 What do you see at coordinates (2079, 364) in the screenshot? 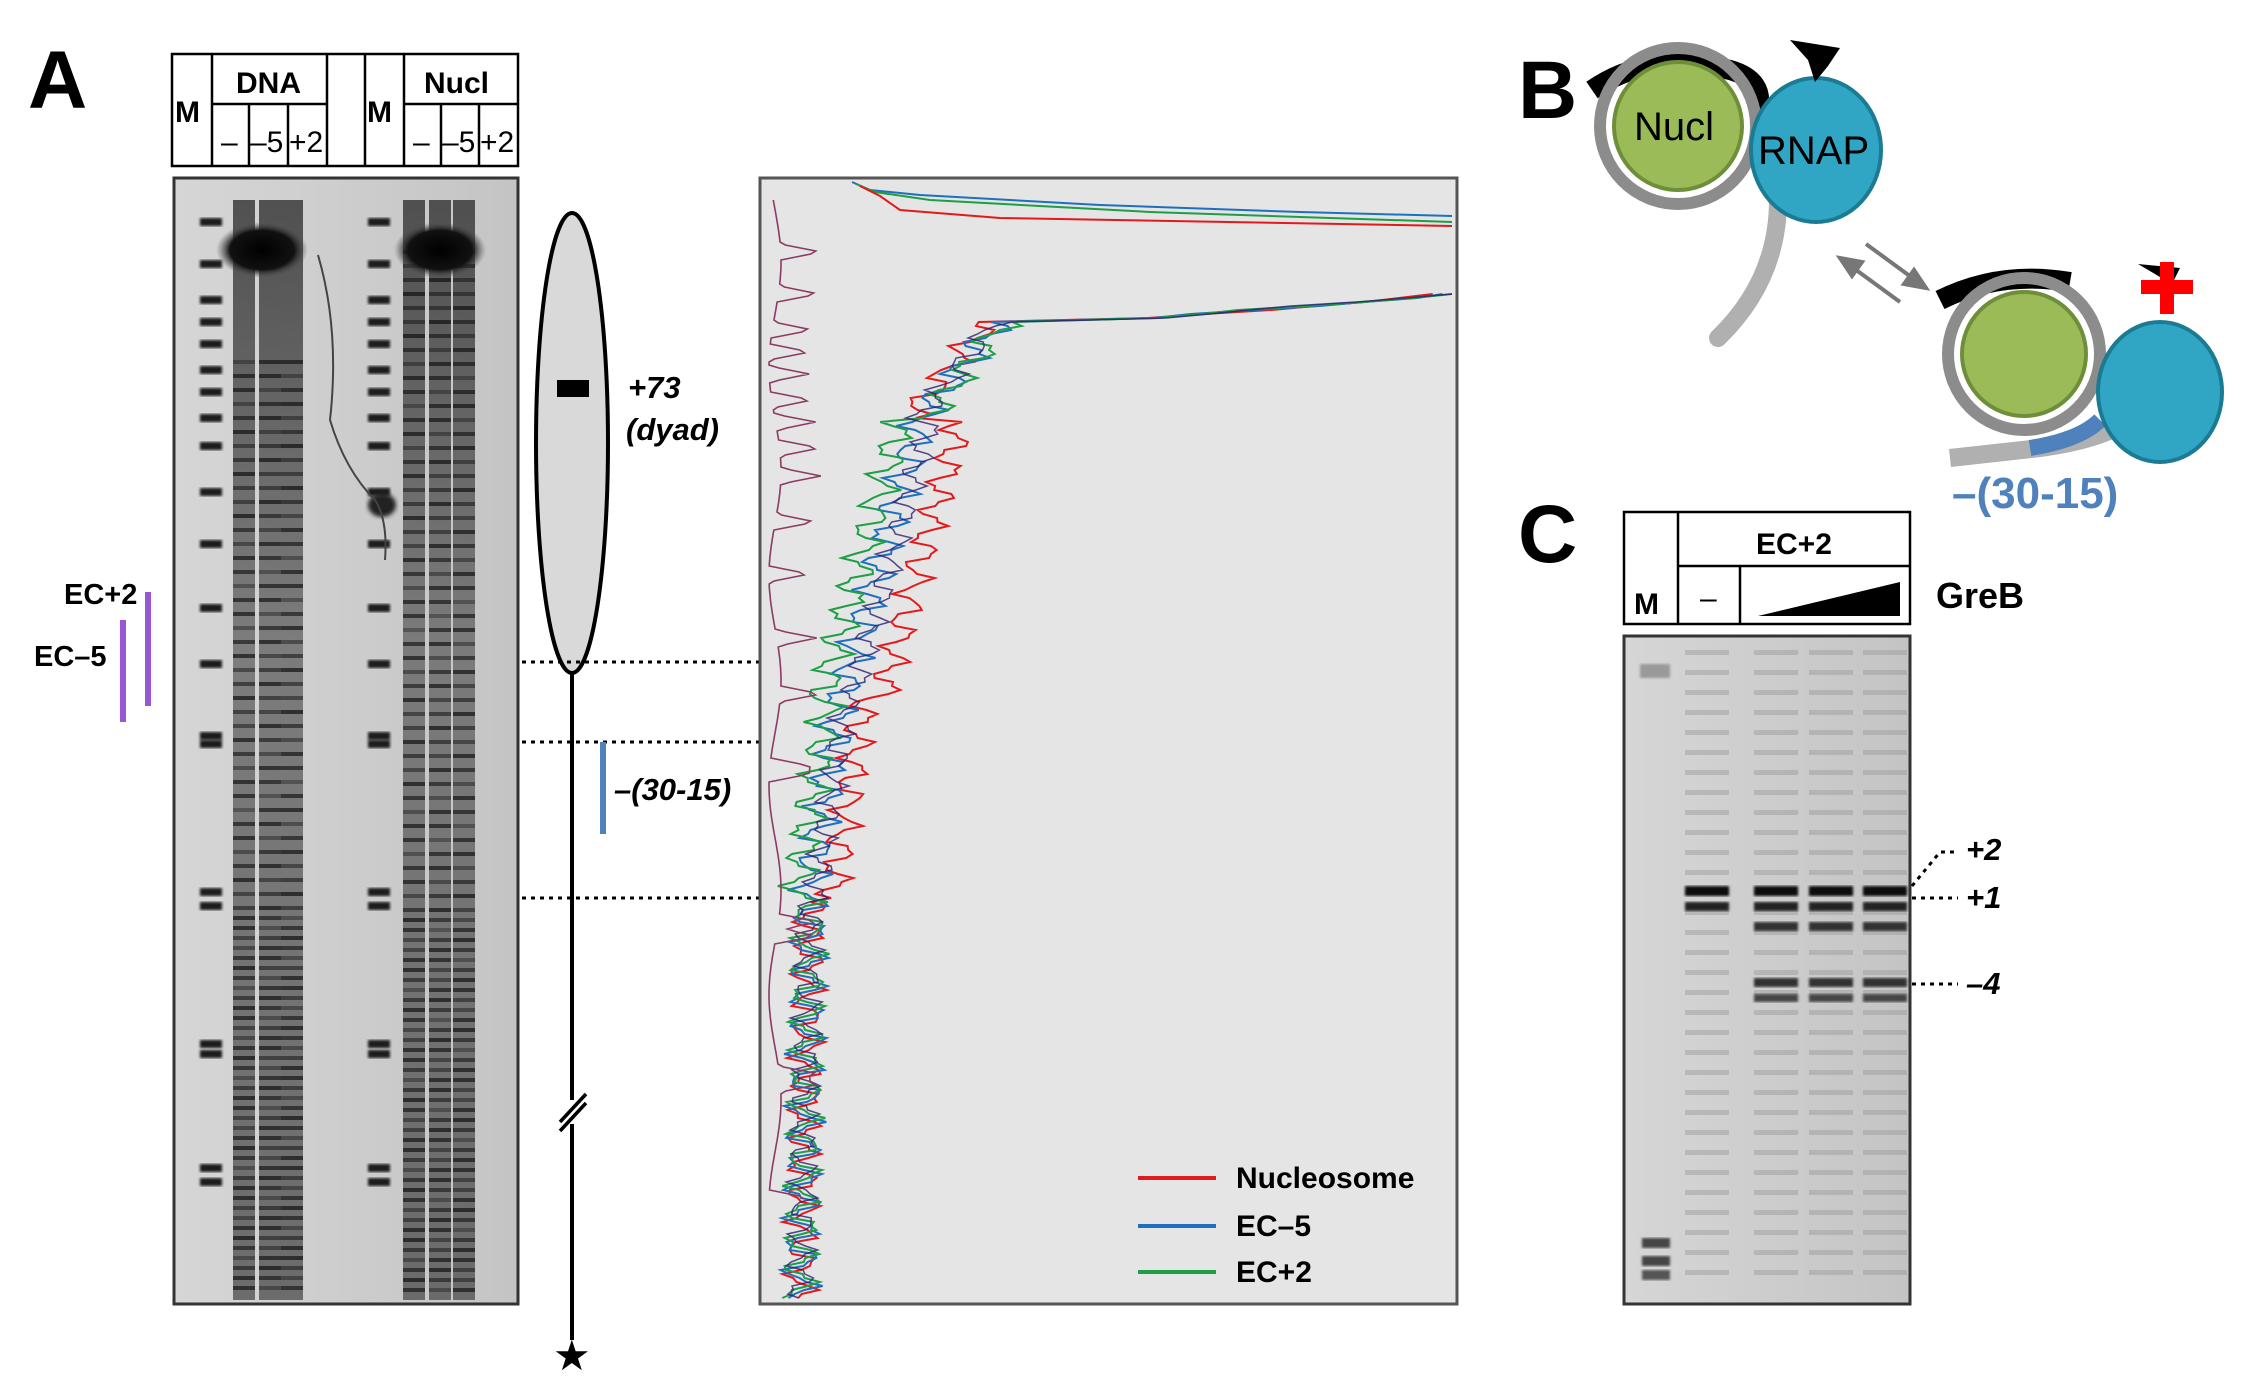
I see `complex-diagram-lower` at bounding box center [2079, 364].